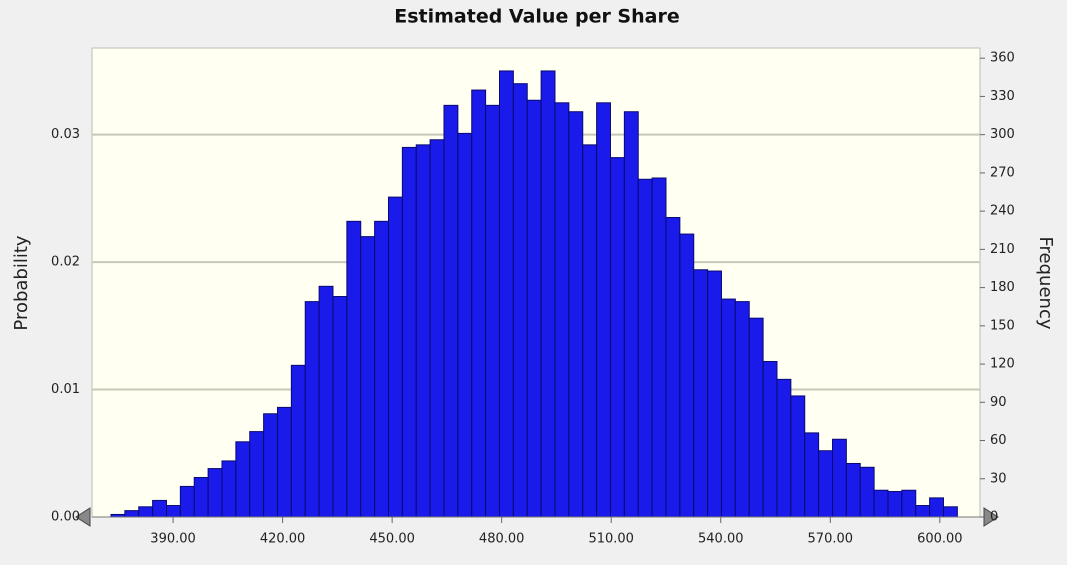 This screenshot has width=1067, height=565. Describe the element at coordinates (21, 282) in the screenshot. I see `y-axis-label: Probability` at that location.